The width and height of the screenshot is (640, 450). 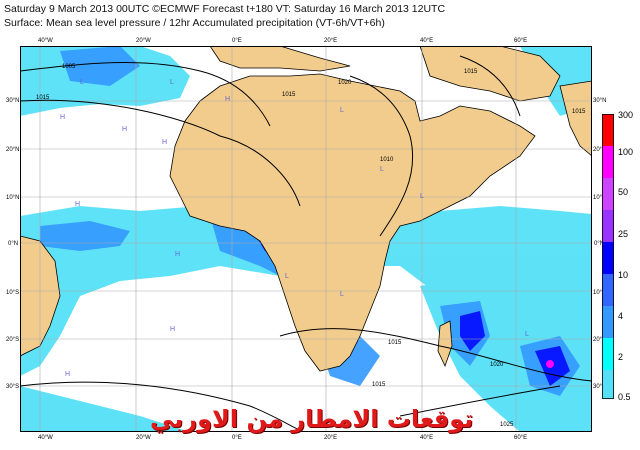 I want to click on bottom-lon-label: 20°W, so click(x=143, y=438).